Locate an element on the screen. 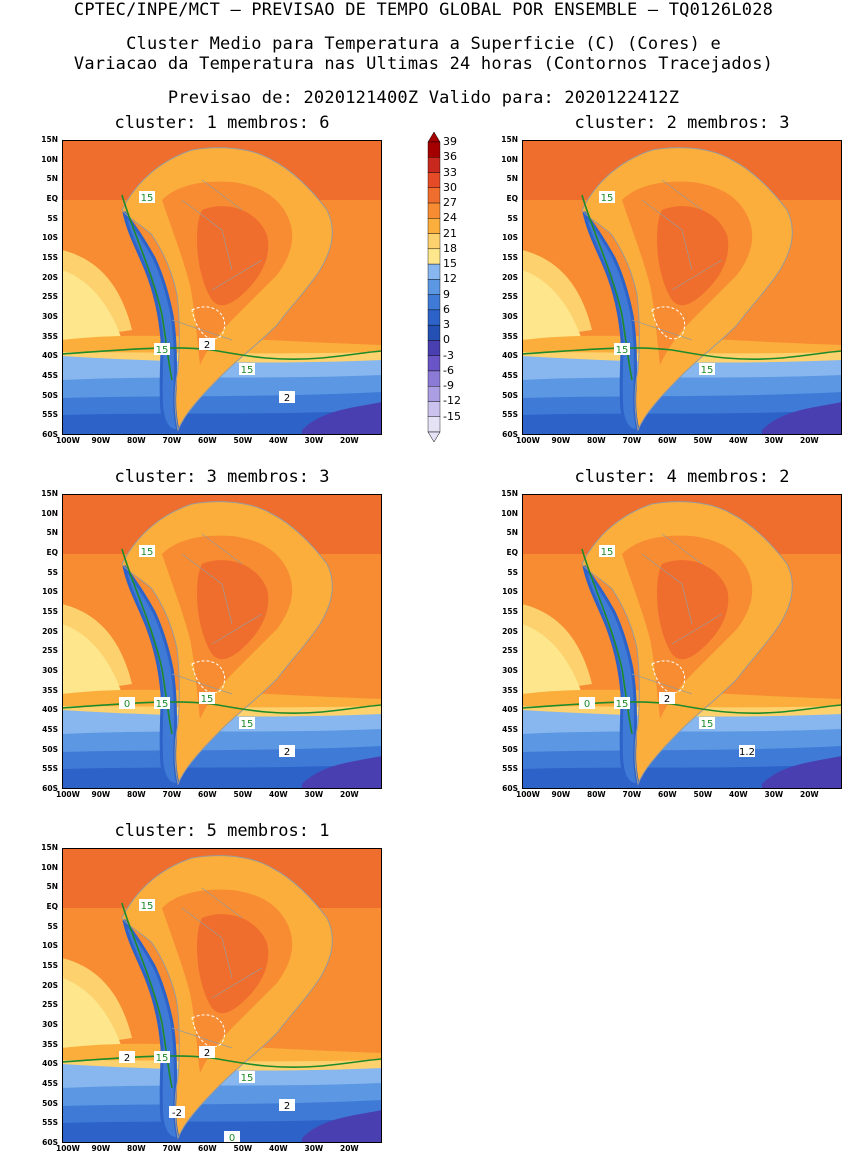  lon-tick-label: 40W is located at coordinates (738, 794).